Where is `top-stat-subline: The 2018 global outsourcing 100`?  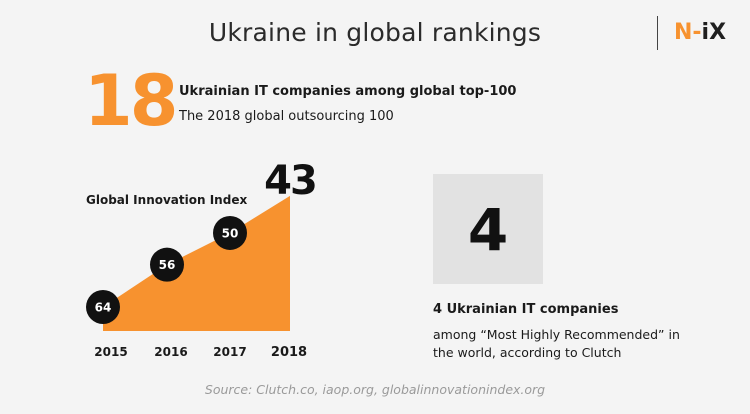 top-stat-subline: The 2018 global outsourcing 100 is located at coordinates (286, 116).